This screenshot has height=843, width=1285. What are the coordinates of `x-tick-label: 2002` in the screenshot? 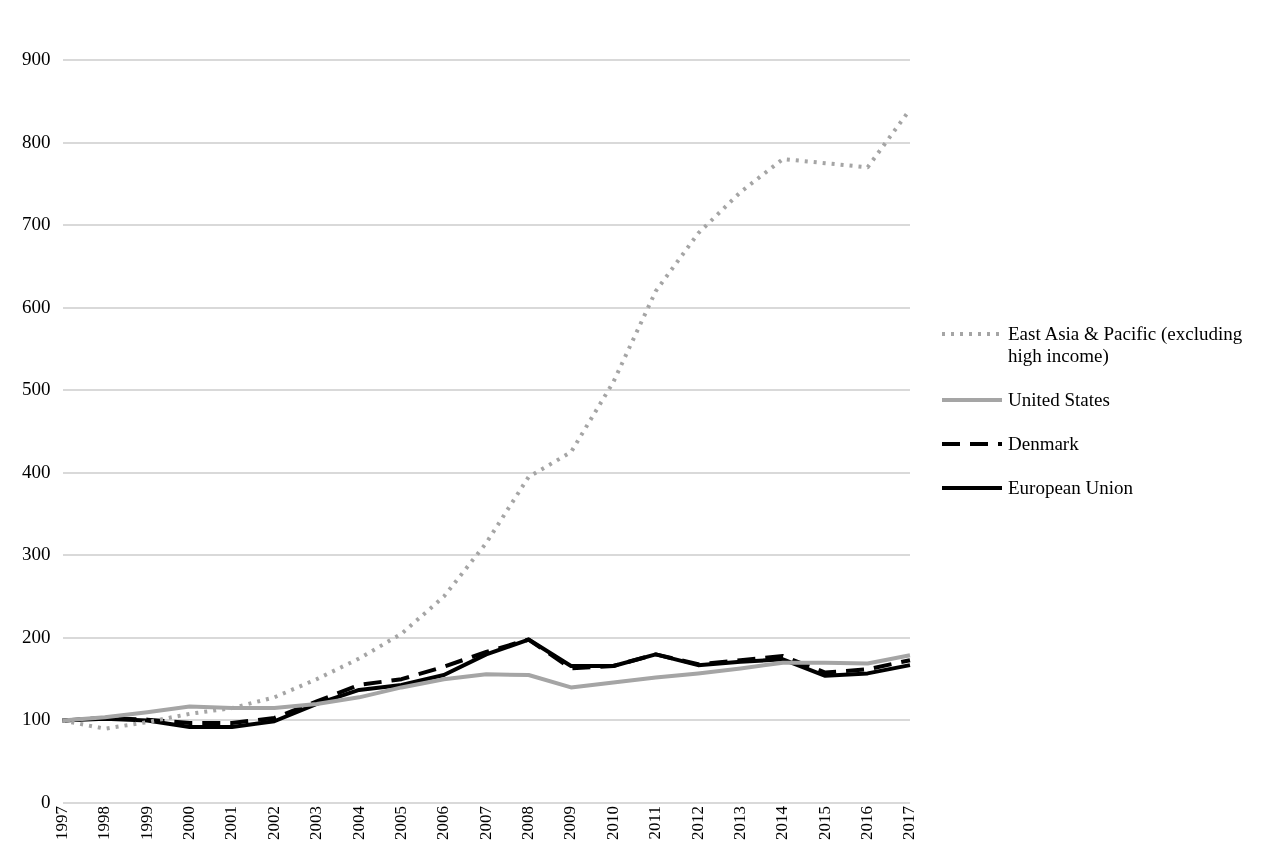 It's located at (273, 823).